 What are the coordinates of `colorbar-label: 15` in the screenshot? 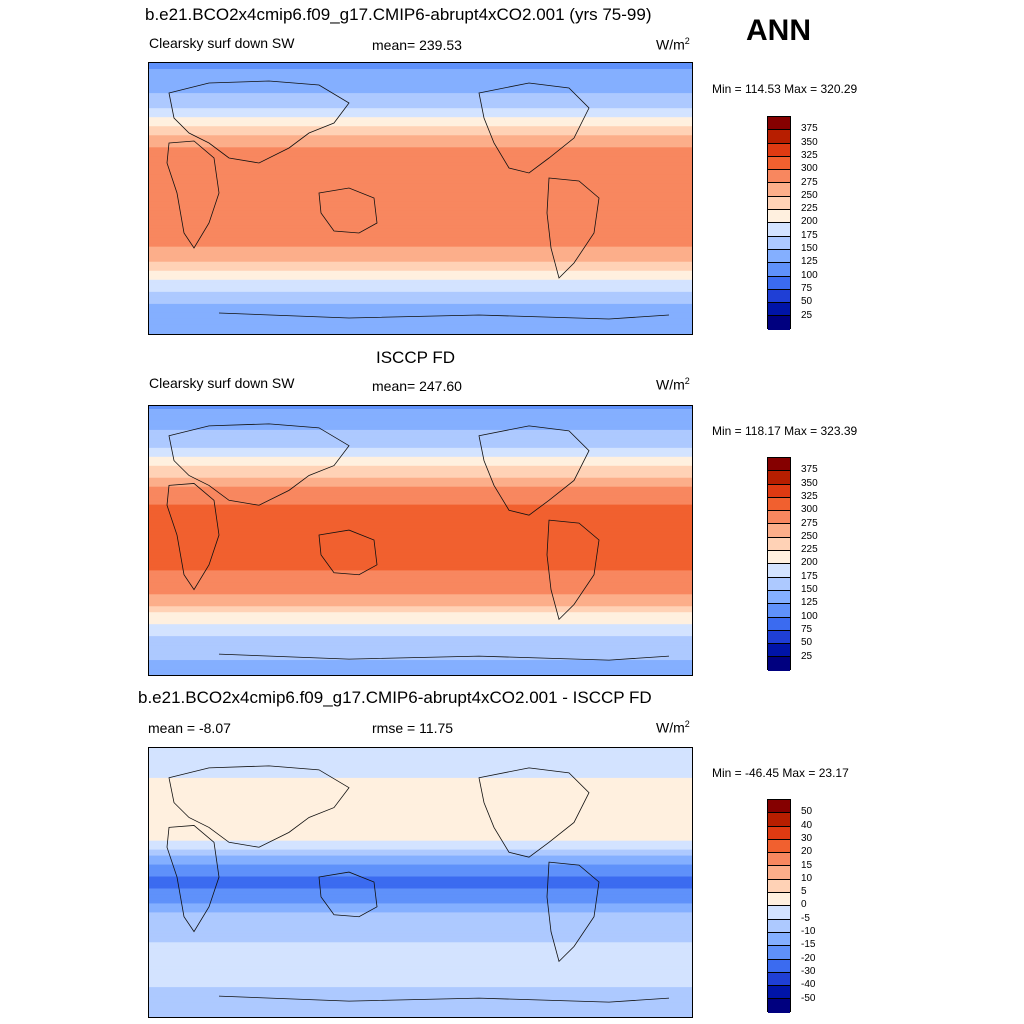 It's located at (807, 865).